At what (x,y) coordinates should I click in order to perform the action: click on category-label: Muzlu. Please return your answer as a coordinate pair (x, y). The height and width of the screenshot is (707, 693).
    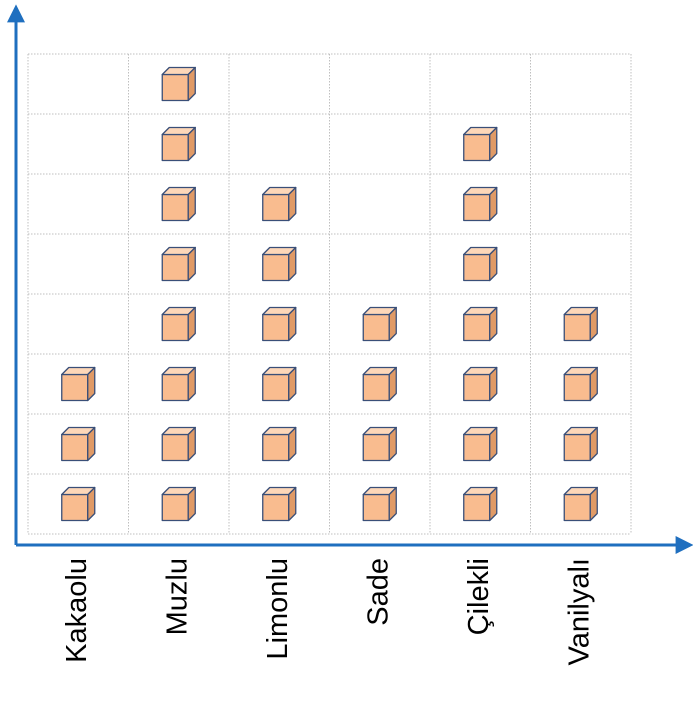
    Looking at the image, I should click on (177, 596).